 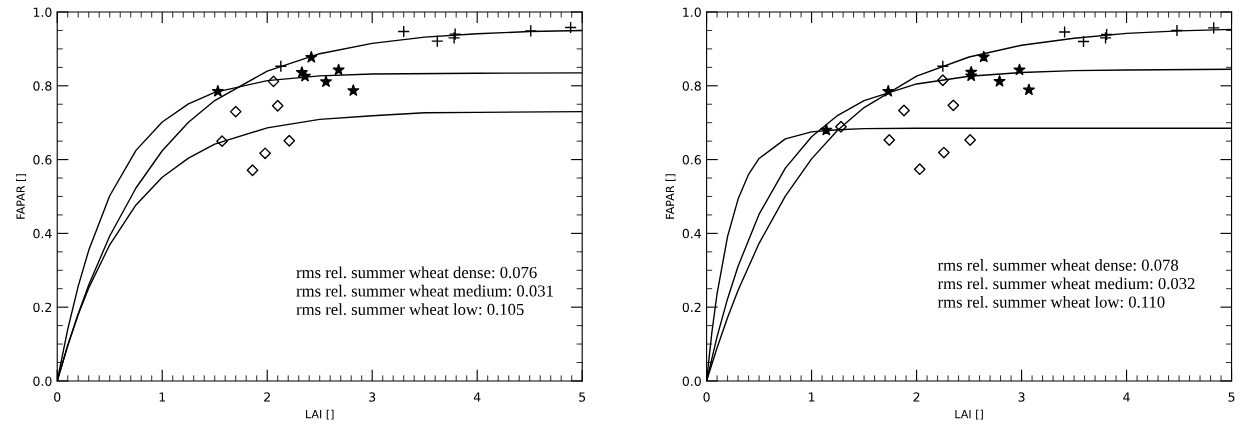 I want to click on annotation: rms rel. summer wheat medium: 0.032, so click(x=1066, y=283).